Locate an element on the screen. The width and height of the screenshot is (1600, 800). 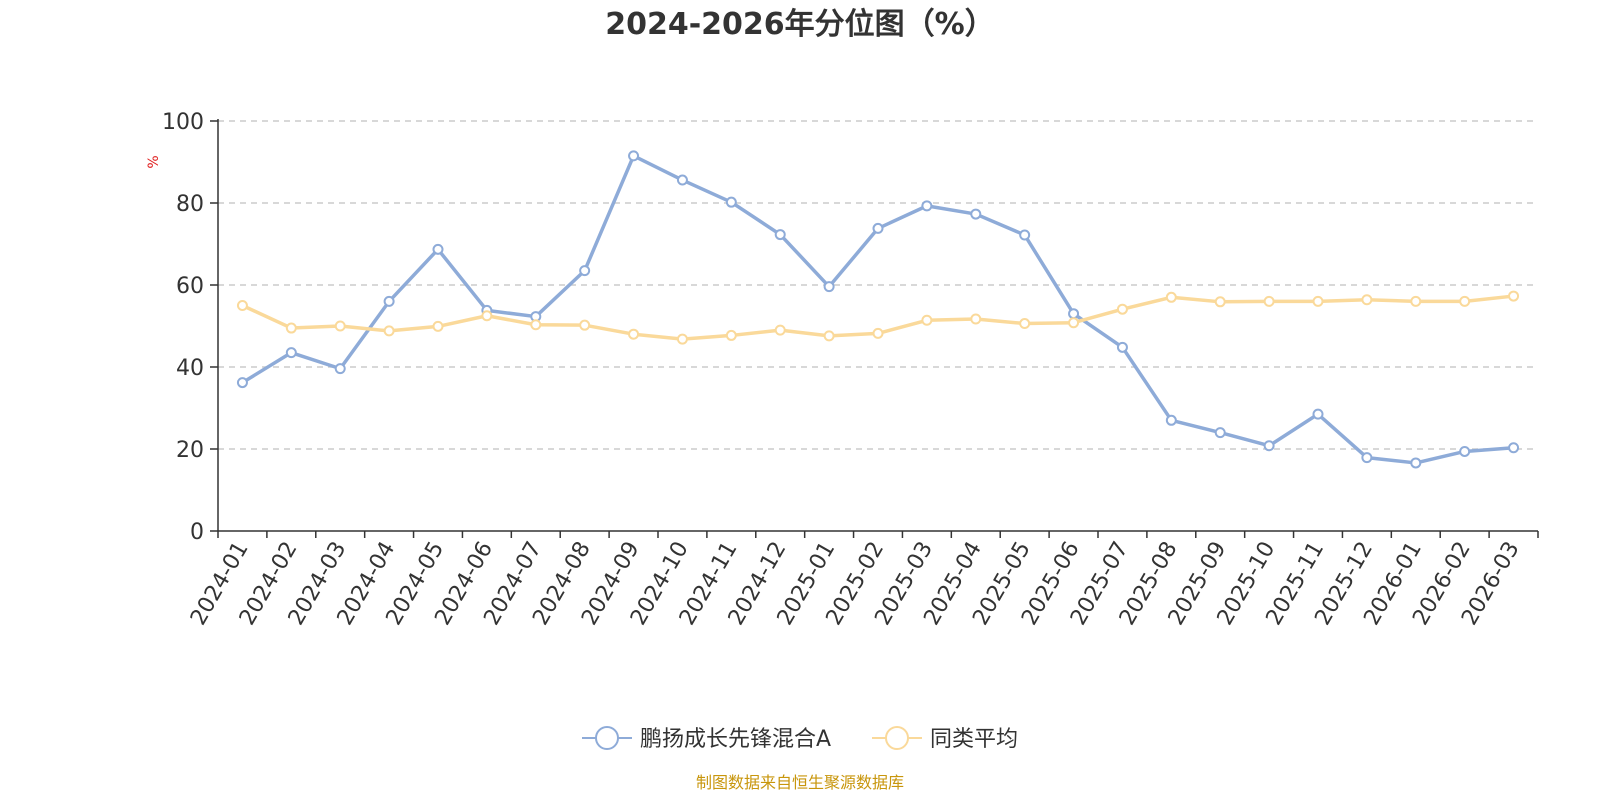
legend-label: 同类平均 is located at coordinates (974, 739).